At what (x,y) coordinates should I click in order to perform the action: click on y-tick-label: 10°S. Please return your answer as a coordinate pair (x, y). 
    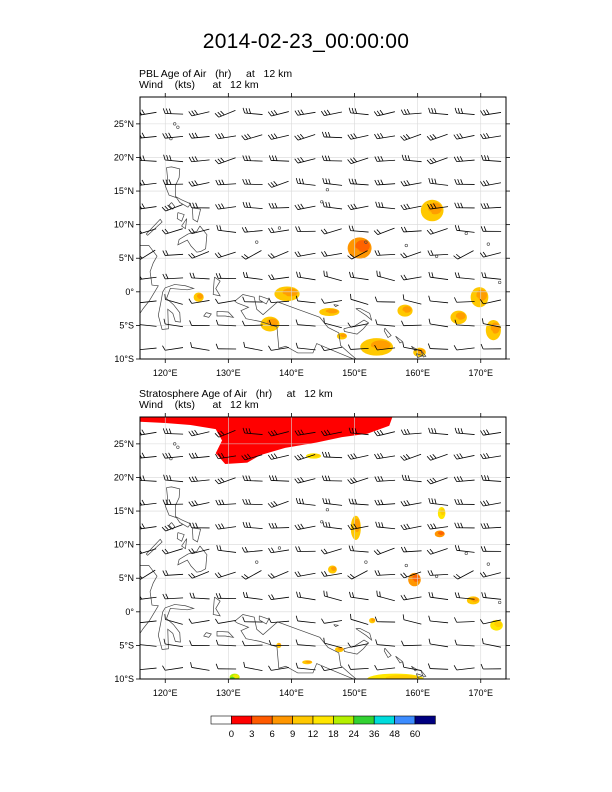
    Looking at the image, I should click on (124, 679).